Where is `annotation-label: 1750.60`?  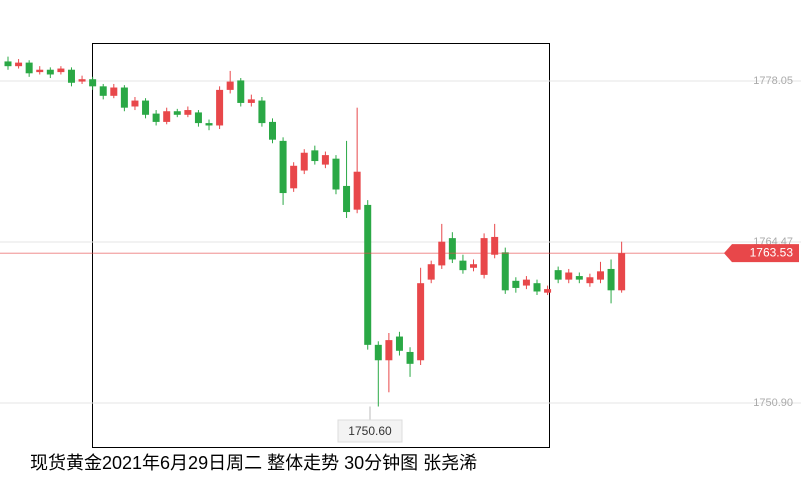
annotation-label: 1750.60 is located at coordinates (370, 431).